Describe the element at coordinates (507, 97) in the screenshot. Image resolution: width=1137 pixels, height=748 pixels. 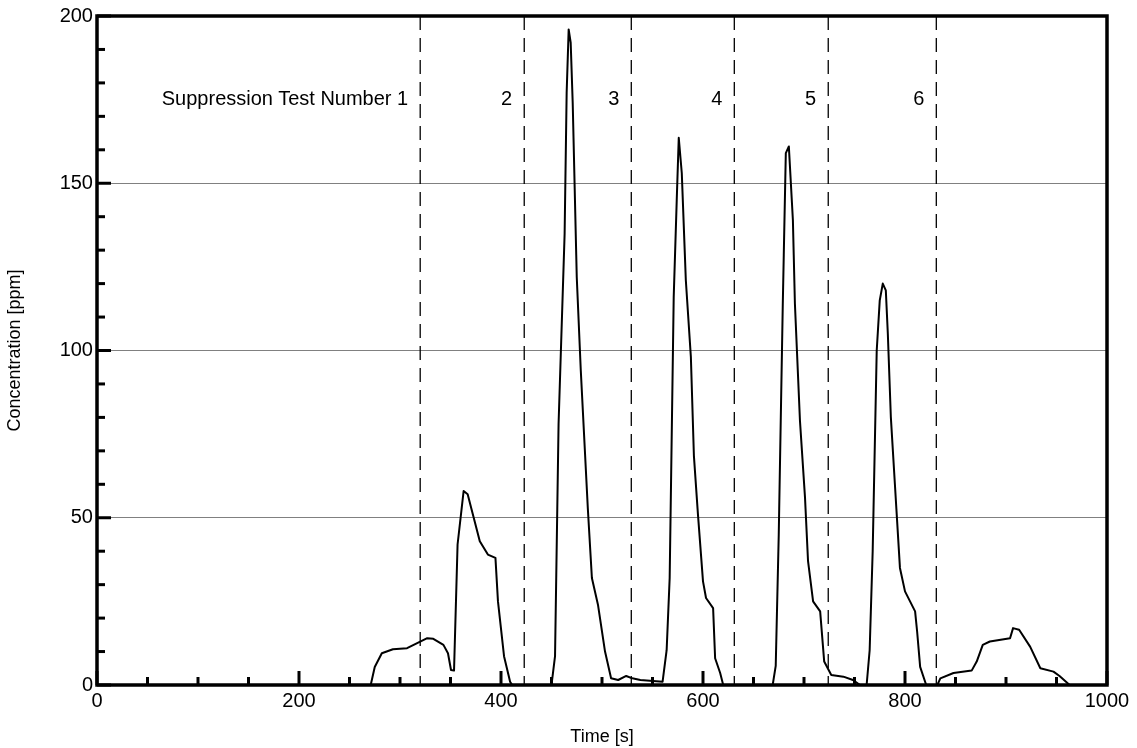
I see `annotation: 2` at that location.